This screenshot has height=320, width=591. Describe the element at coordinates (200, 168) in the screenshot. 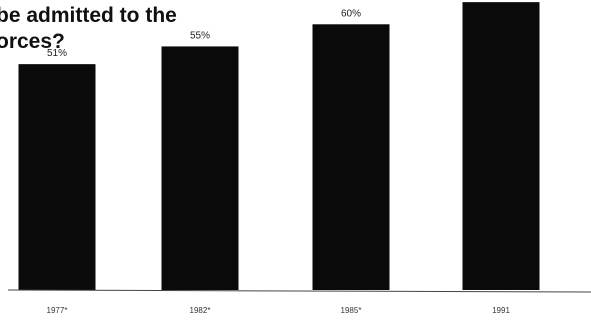

I see `bar-1982` at that location.